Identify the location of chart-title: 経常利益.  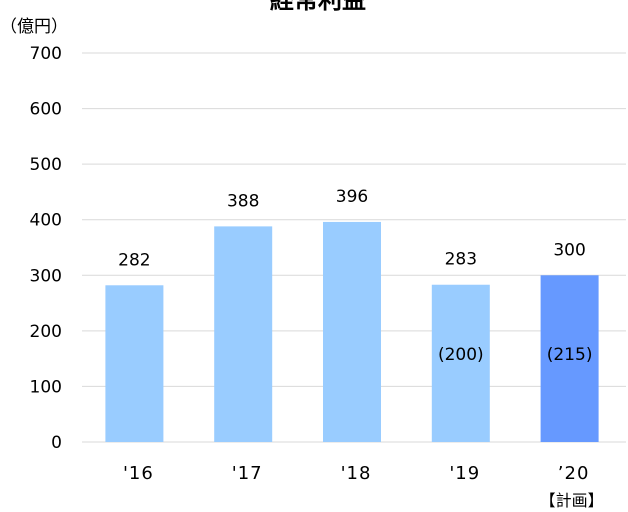
(318, 7).